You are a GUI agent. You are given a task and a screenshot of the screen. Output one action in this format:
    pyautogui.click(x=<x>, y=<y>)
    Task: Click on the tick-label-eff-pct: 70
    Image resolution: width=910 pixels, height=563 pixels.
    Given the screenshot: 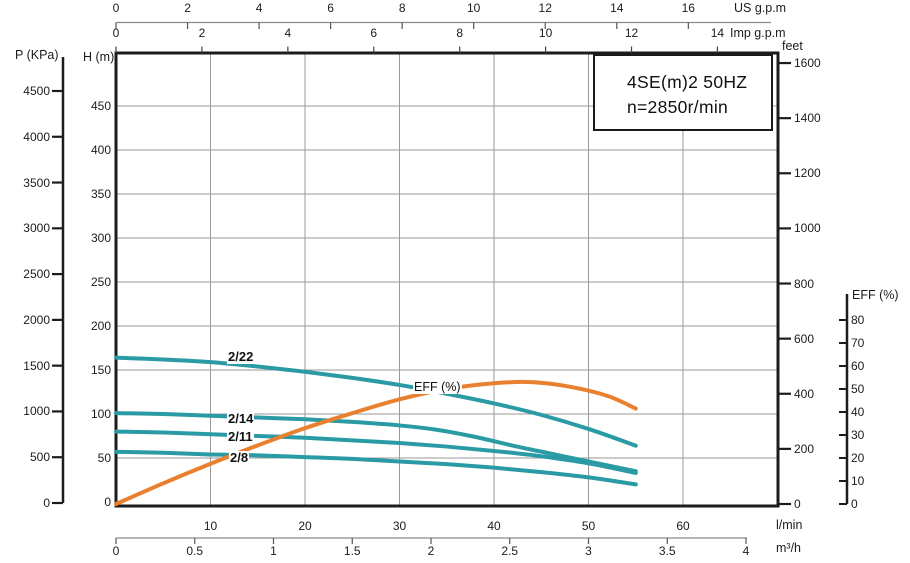 What is the action you would take?
    pyautogui.click(x=858, y=343)
    